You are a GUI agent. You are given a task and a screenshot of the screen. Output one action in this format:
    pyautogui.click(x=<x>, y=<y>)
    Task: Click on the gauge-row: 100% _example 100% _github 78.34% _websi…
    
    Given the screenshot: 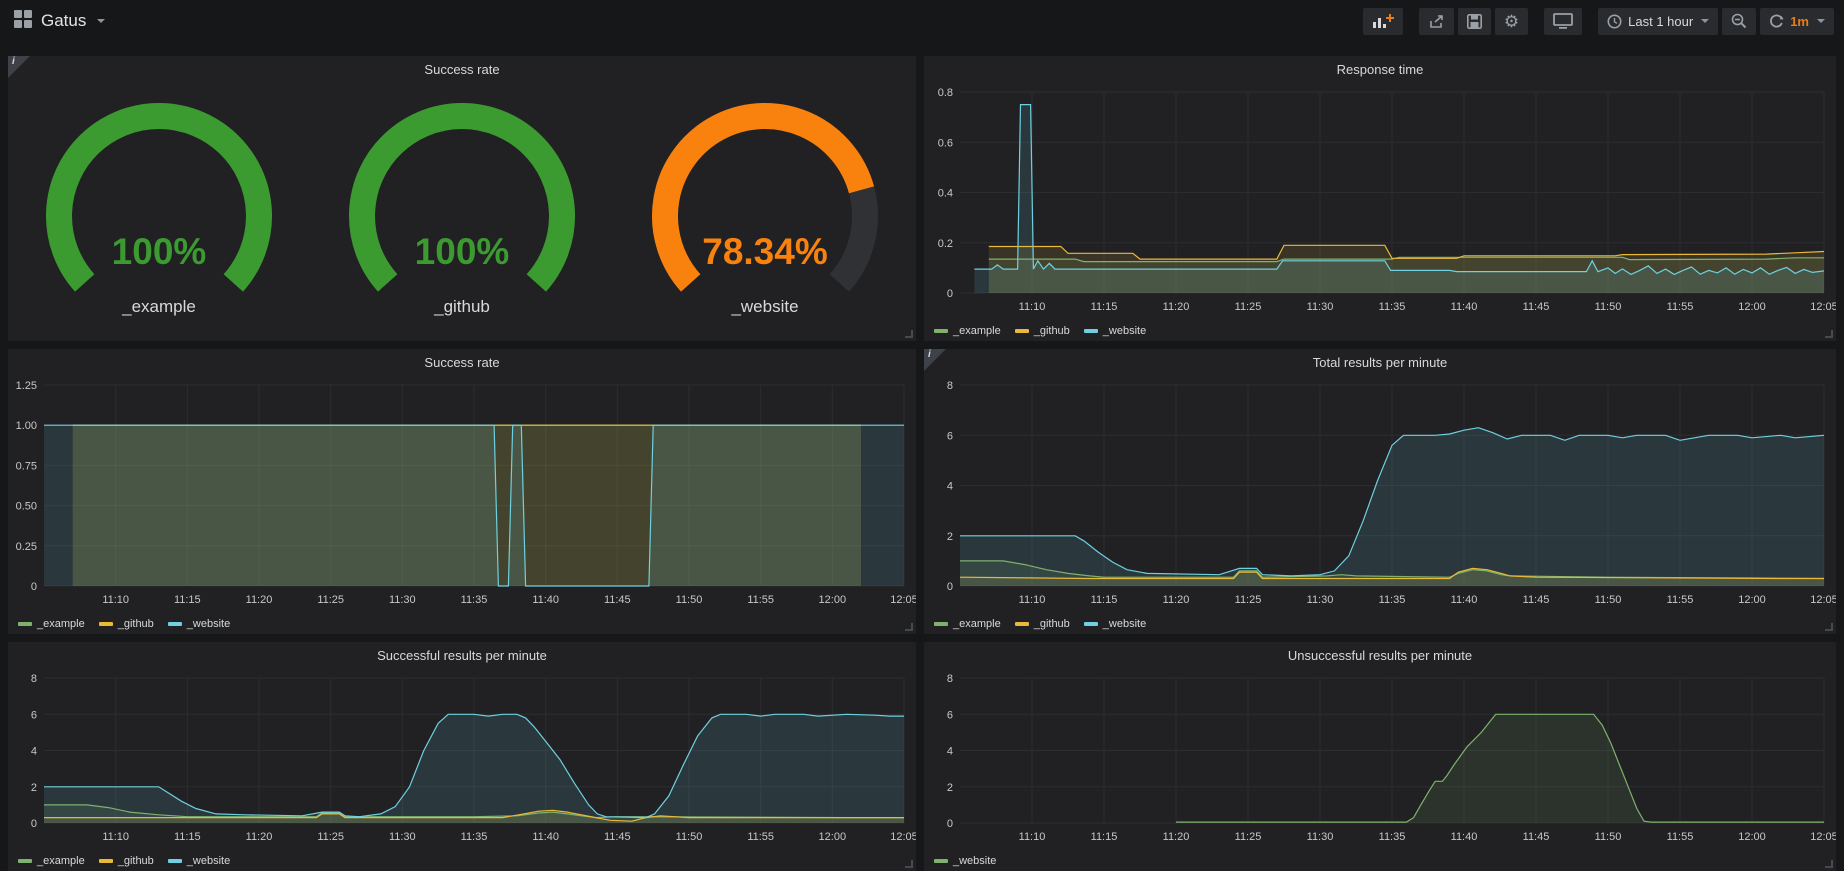 What is the action you would take?
    pyautogui.click(x=462, y=212)
    